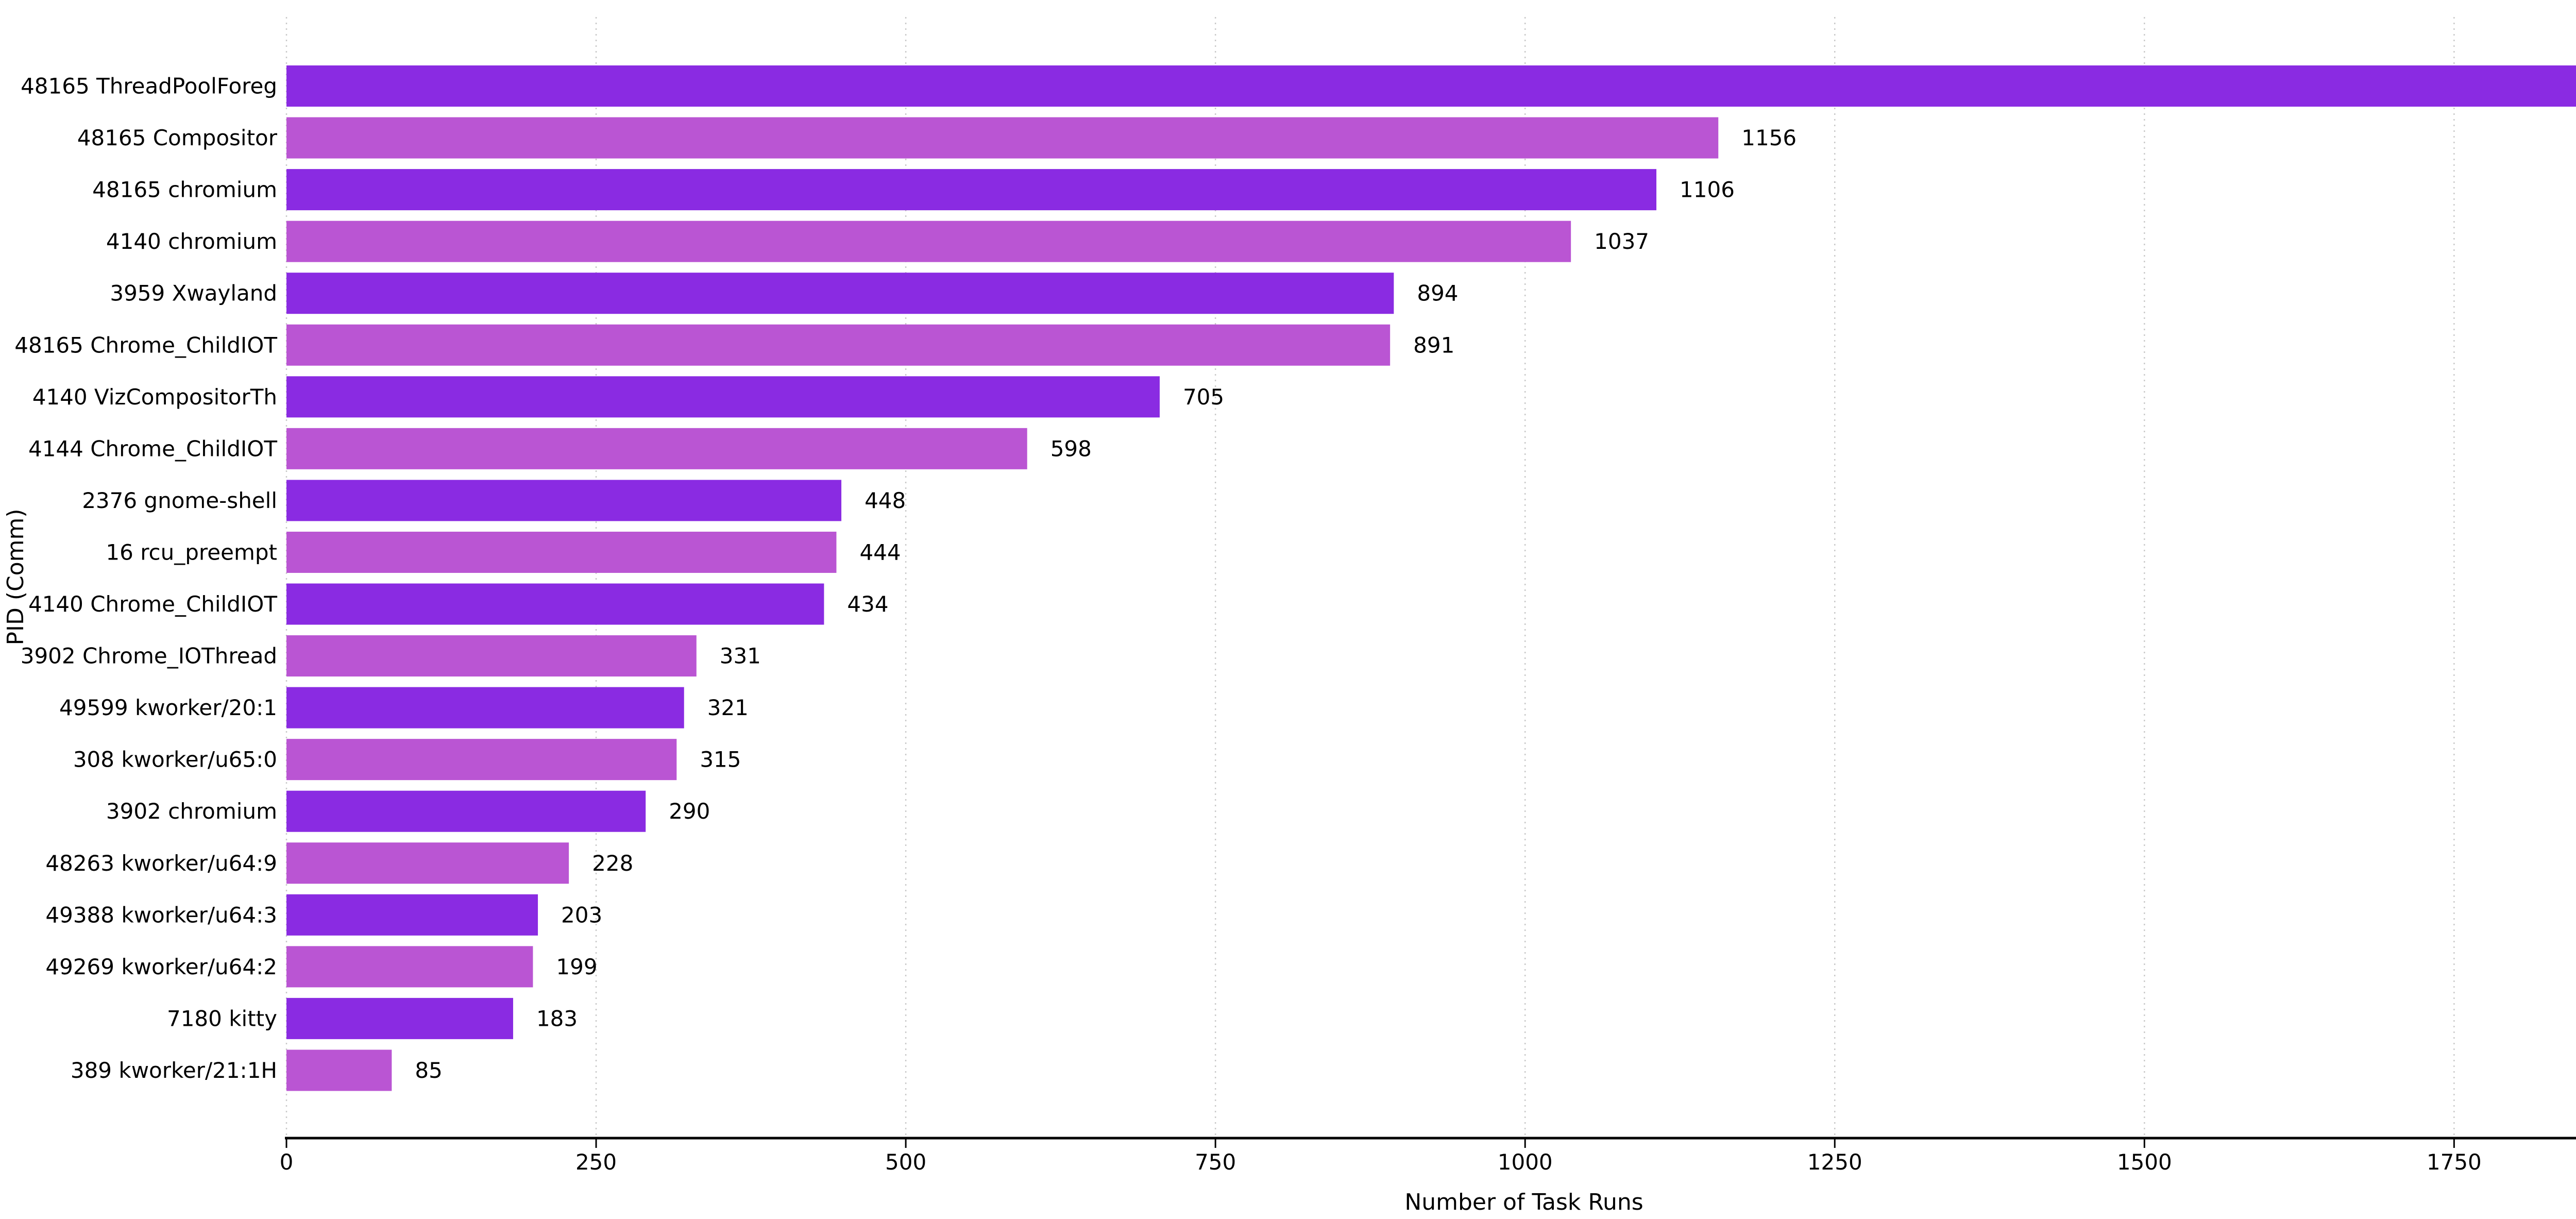 This screenshot has width=2576, height=1219. What do you see at coordinates (191, 811) in the screenshot?
I see `y-tick-label: 3902 chromium` at bounding box center [191, 811].